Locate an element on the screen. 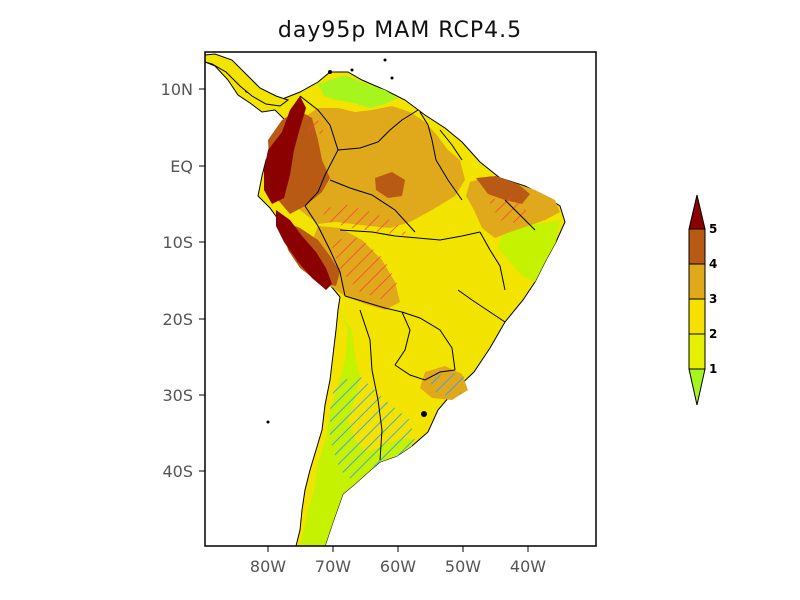 This screenshot has width=800, height=600. colorbar-label: 2 is located at coordinates (713, 334).